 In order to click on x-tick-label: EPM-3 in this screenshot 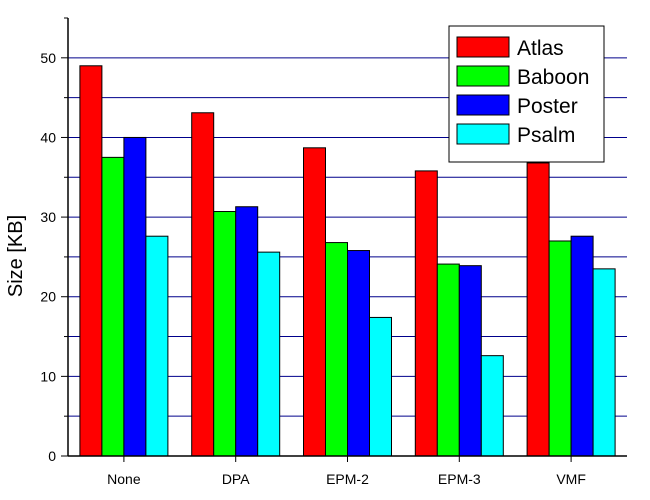, I will do `click(459, 479)`.